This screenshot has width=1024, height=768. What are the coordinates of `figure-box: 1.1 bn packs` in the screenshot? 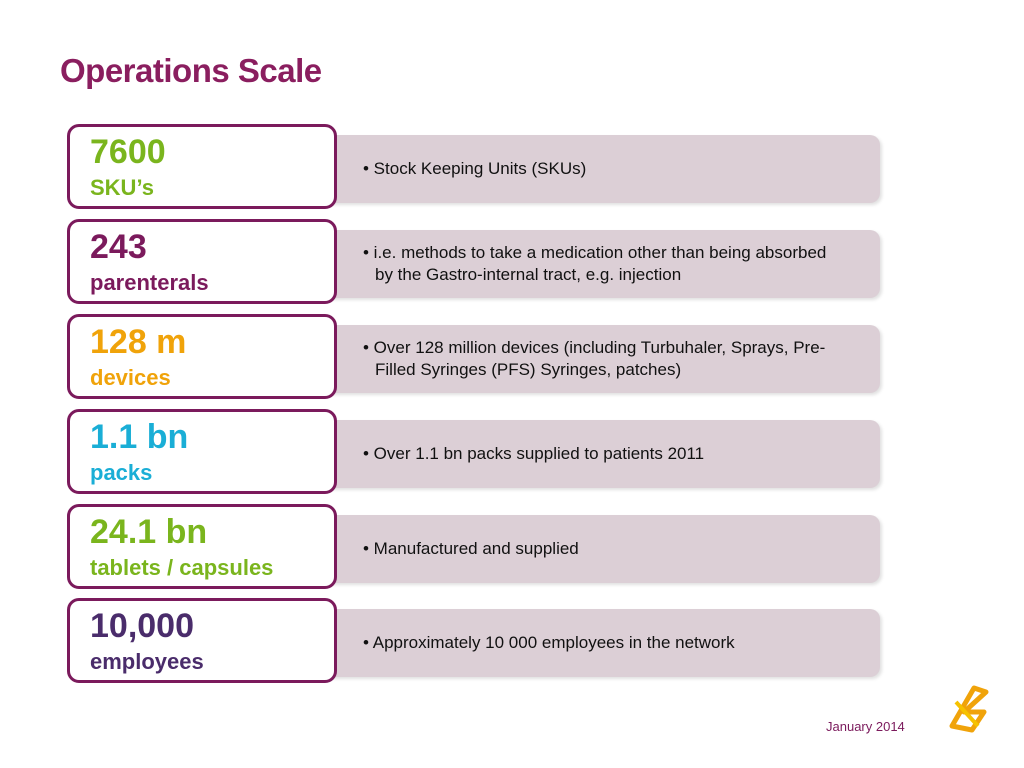 It's located at (202, 451).